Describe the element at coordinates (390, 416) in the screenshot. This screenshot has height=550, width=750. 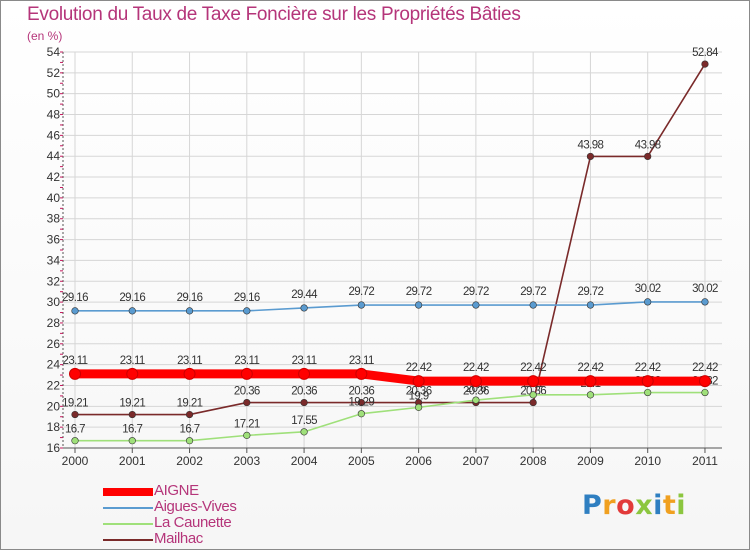
I see `series-line-la-caunette` at that location.